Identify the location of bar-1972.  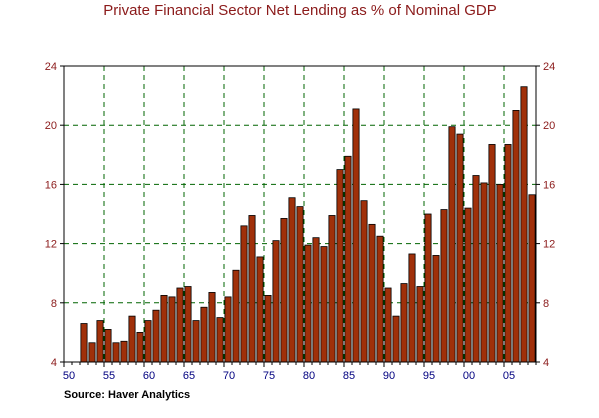
(244, 294).